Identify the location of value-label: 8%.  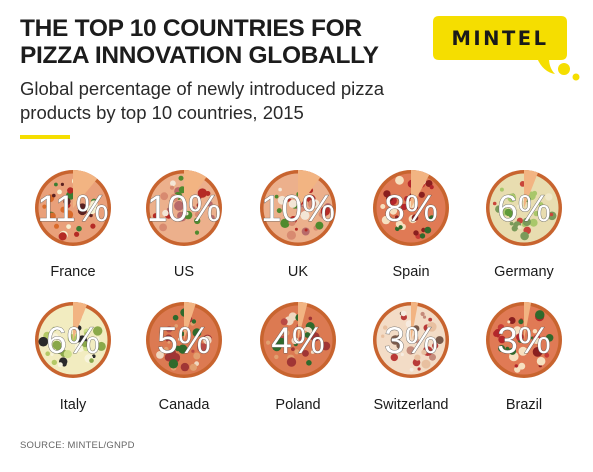
(410, 208).